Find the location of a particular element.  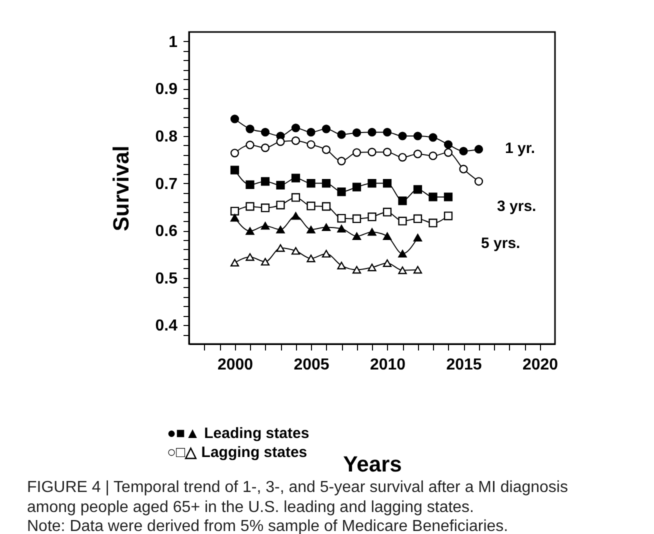

text: among people aged 65+ in the U.S. leading and lagging states. is located at coordinates (250, 507).